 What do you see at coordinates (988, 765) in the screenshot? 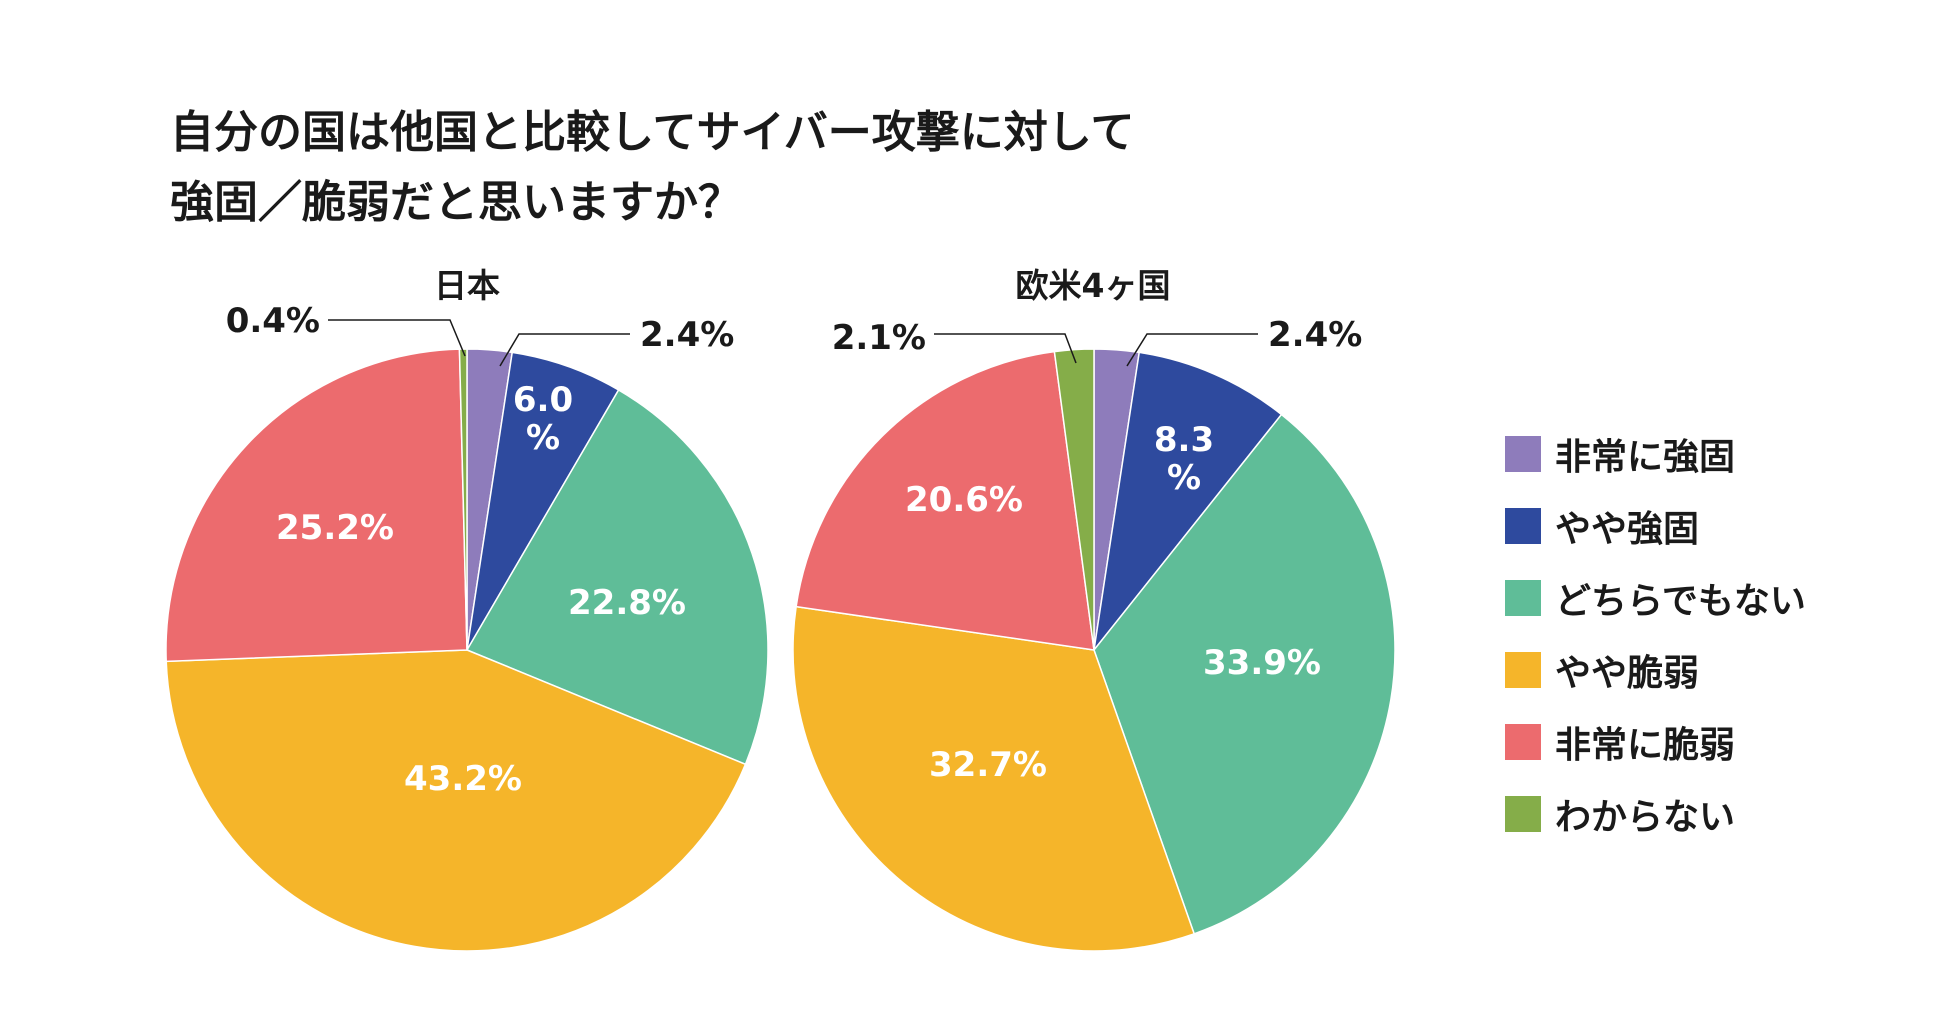
I see `data-label: 32.7%` at bounding box center [988, 765].